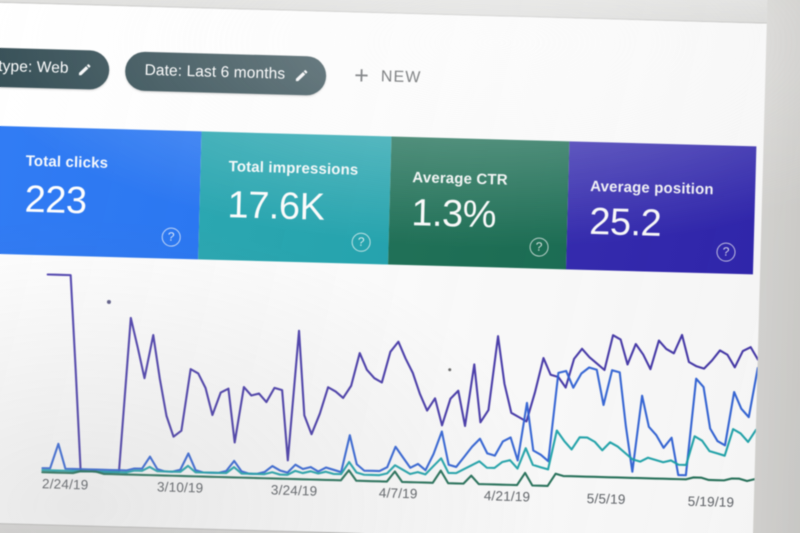 The height and width of the screenshot is (533, 800). What do you see at coordinates (65, 484) in the screenshot?
I see `x-axis-tick-label: 2/24/19` at bounding box center [65, 484].